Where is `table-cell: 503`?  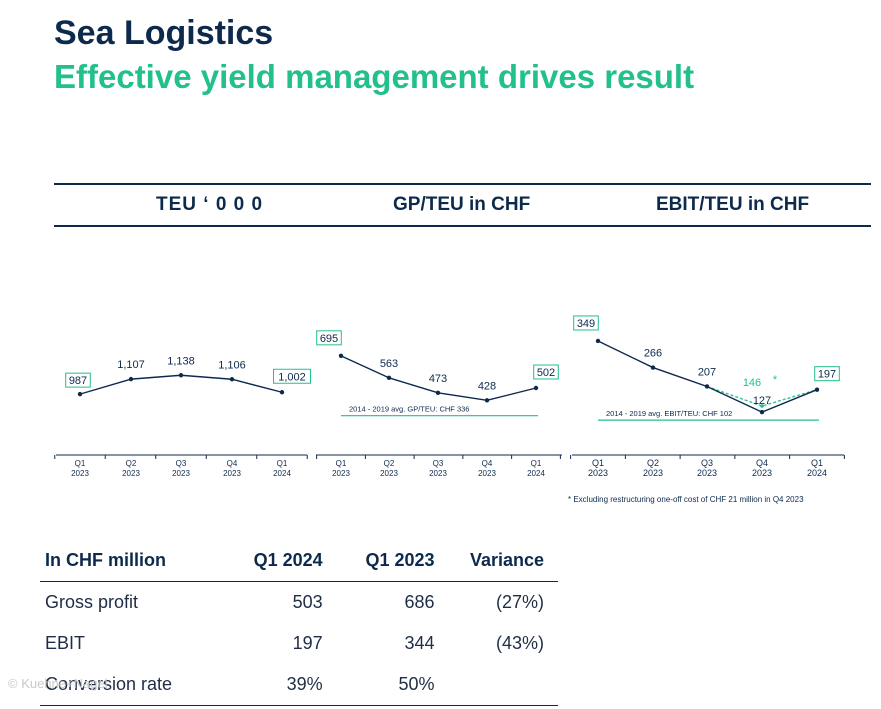 table-cell: 503 is located at coordinates (307, 602).